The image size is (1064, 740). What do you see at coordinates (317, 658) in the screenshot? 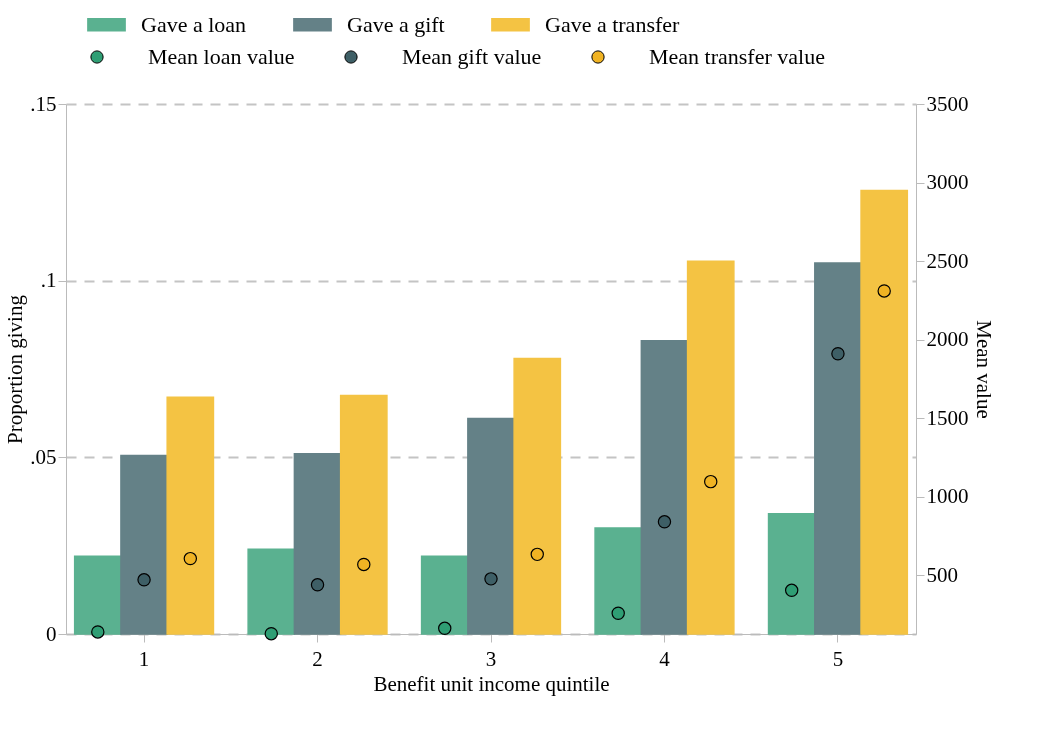
I see `x-tick-label: 2` at bounding box center [317, 658].